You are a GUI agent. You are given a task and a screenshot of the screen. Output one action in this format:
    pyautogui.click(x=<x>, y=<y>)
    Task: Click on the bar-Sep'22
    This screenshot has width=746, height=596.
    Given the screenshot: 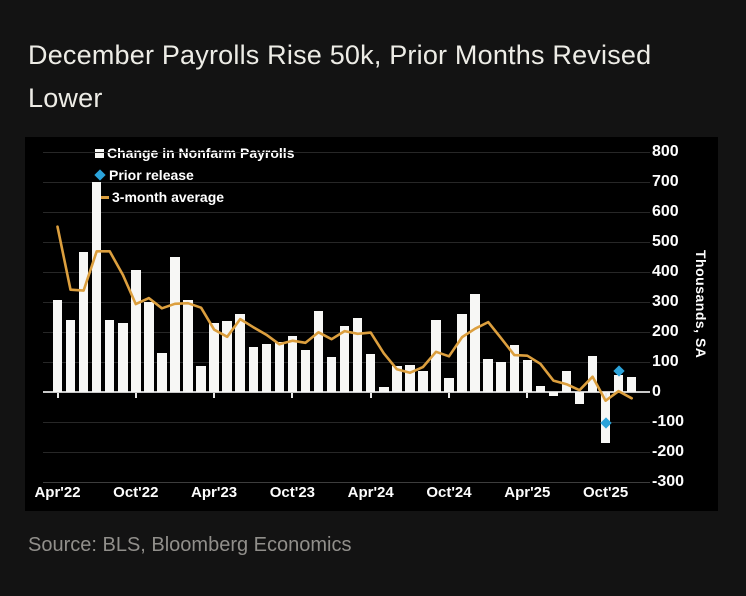 What is the action you would take?
    pyautogui.click(x=123, y=357)
    